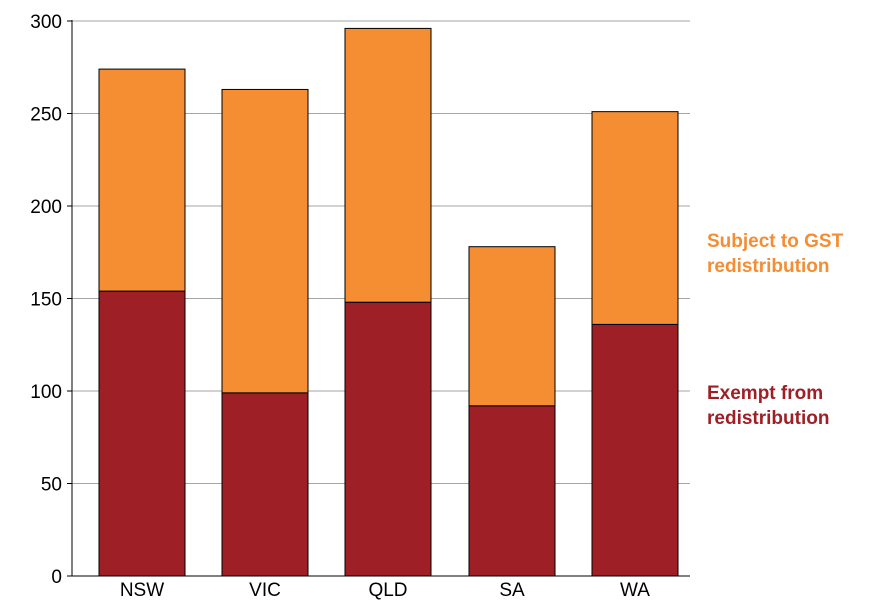 This screenshot has height=600, width=885. I want to click on bar-sa-subject, so click(512, 326).